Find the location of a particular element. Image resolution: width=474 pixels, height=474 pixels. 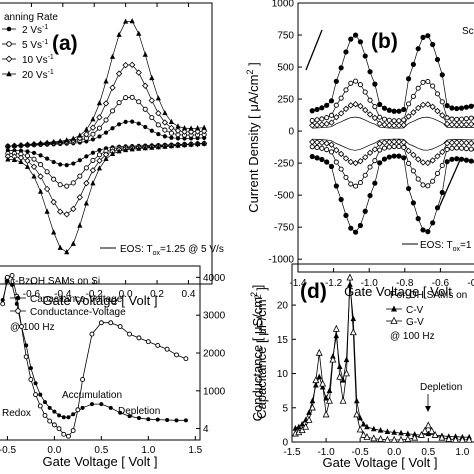

y-tick-label: 5 is located at coordinates (285, 408).